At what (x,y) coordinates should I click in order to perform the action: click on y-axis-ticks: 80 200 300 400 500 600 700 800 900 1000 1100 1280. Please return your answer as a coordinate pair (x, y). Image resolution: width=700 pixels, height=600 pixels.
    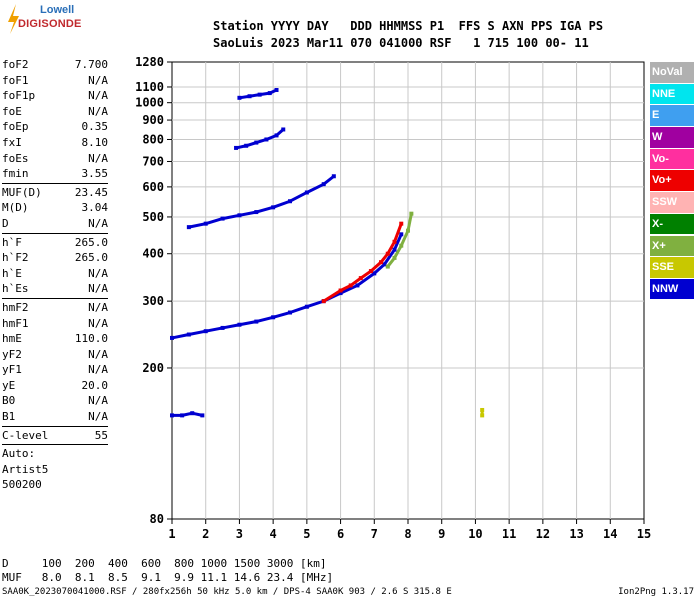
    Looking at the image, I should click on (153, 290).